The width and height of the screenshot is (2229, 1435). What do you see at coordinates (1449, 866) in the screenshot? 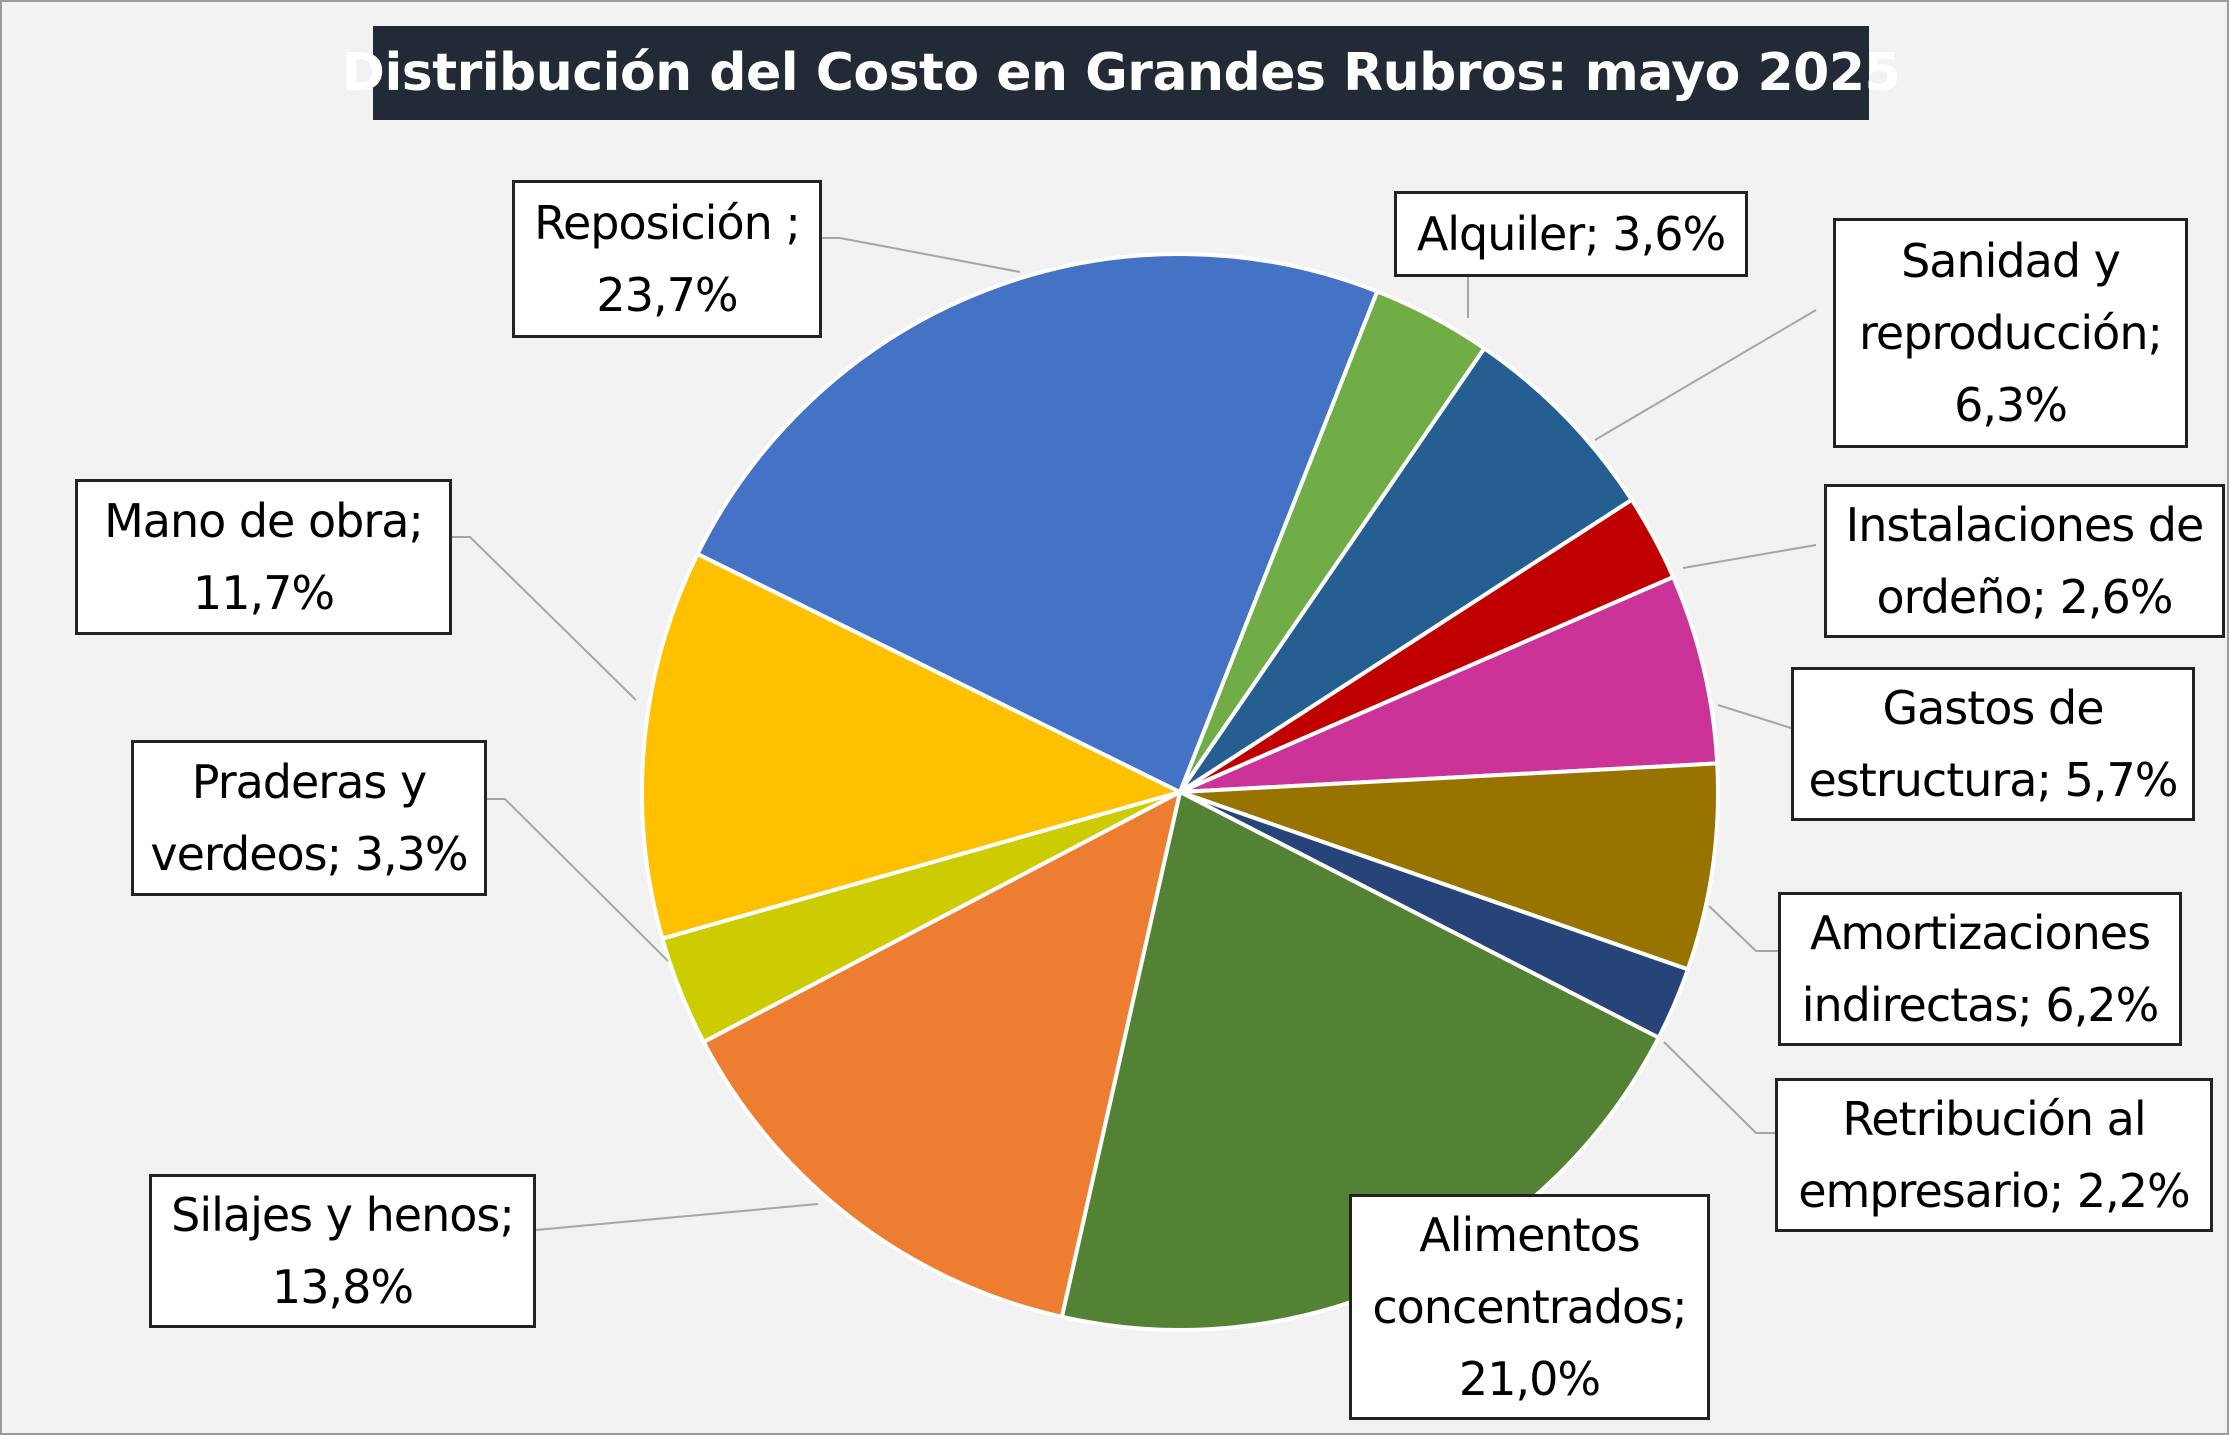
I see `pie-slice-amortizaciones` at bounding box center [1449, 866].